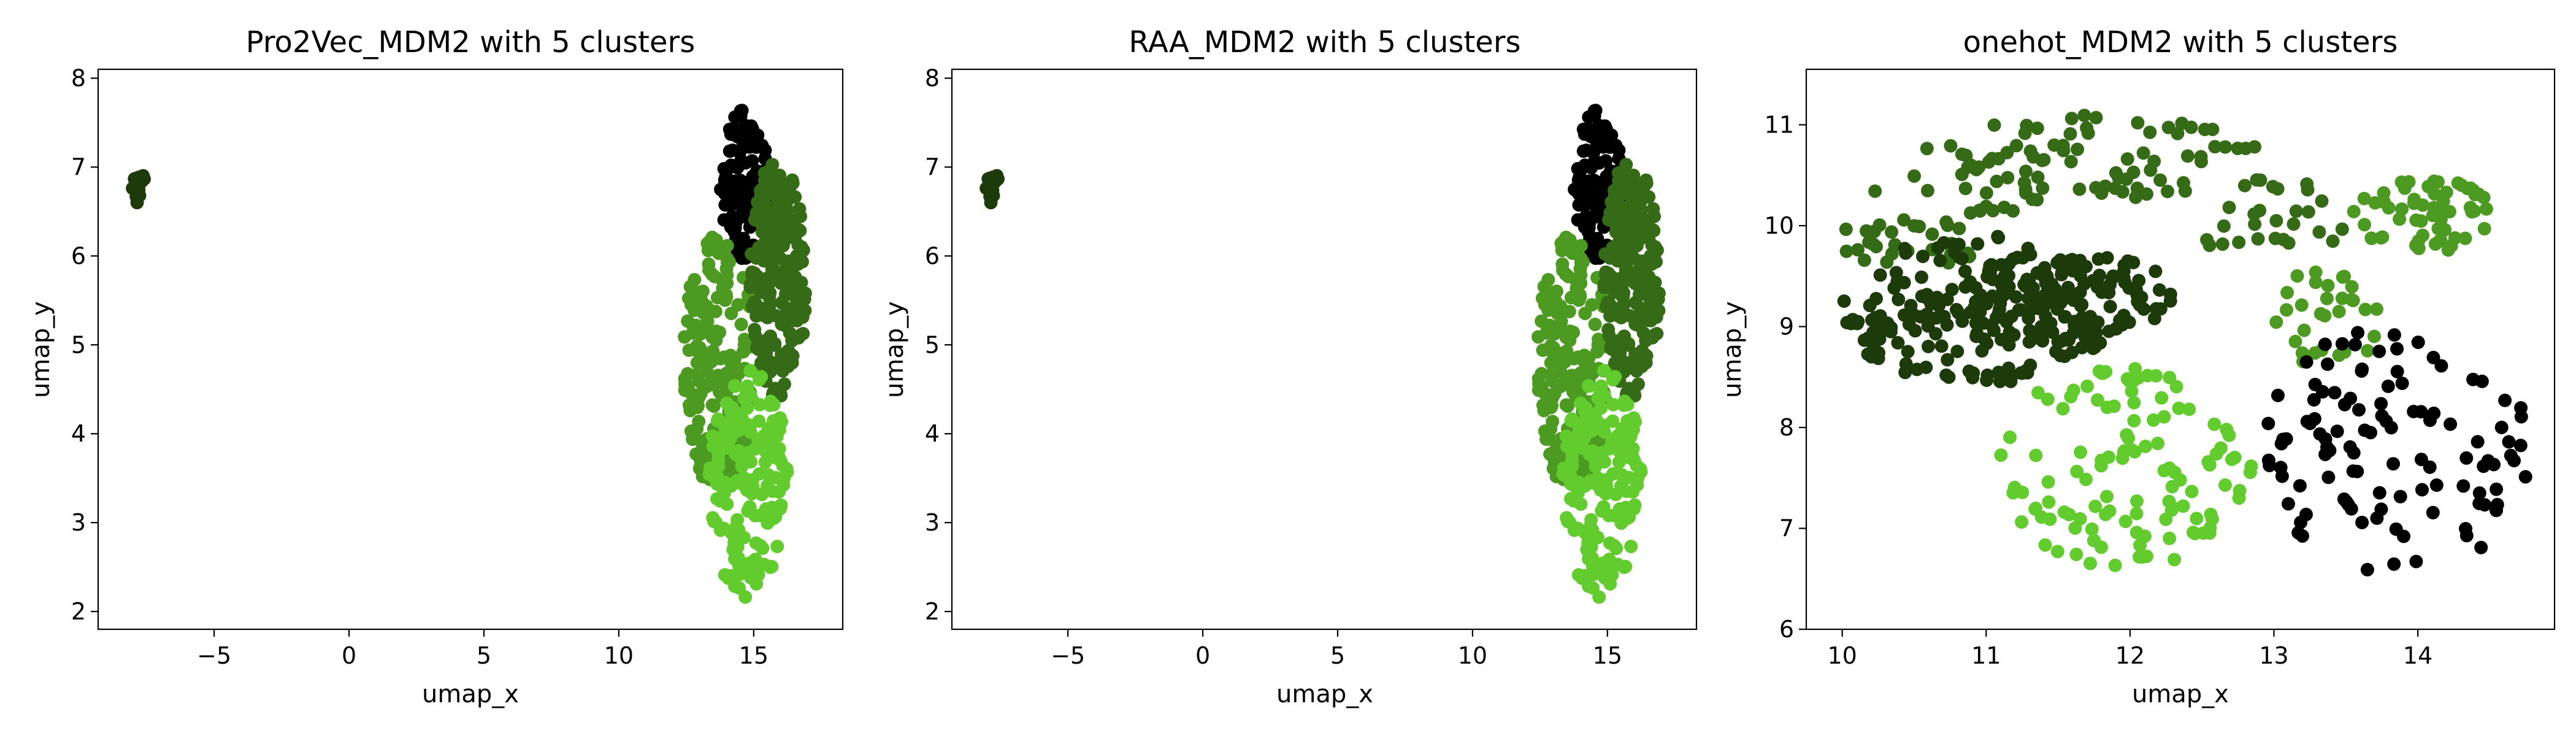 The width and height of the screenshot is (2576, 736). I want to click on x-tick-label: 12, so click(2130, 655).